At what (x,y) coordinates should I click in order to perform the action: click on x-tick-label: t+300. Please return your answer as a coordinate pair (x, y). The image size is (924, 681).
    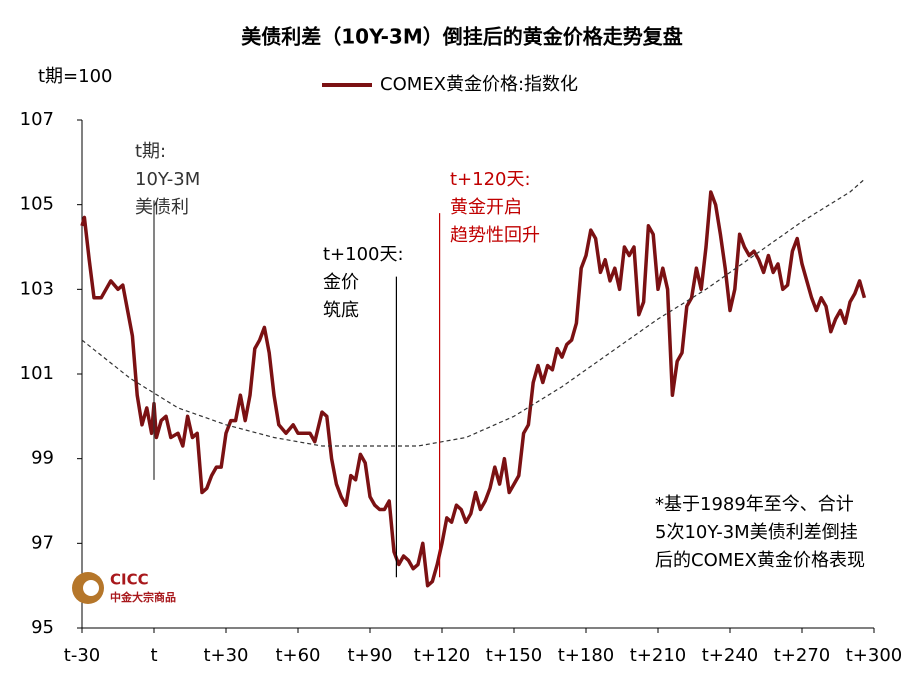
    Looking at the image, I should click on (874, 655).